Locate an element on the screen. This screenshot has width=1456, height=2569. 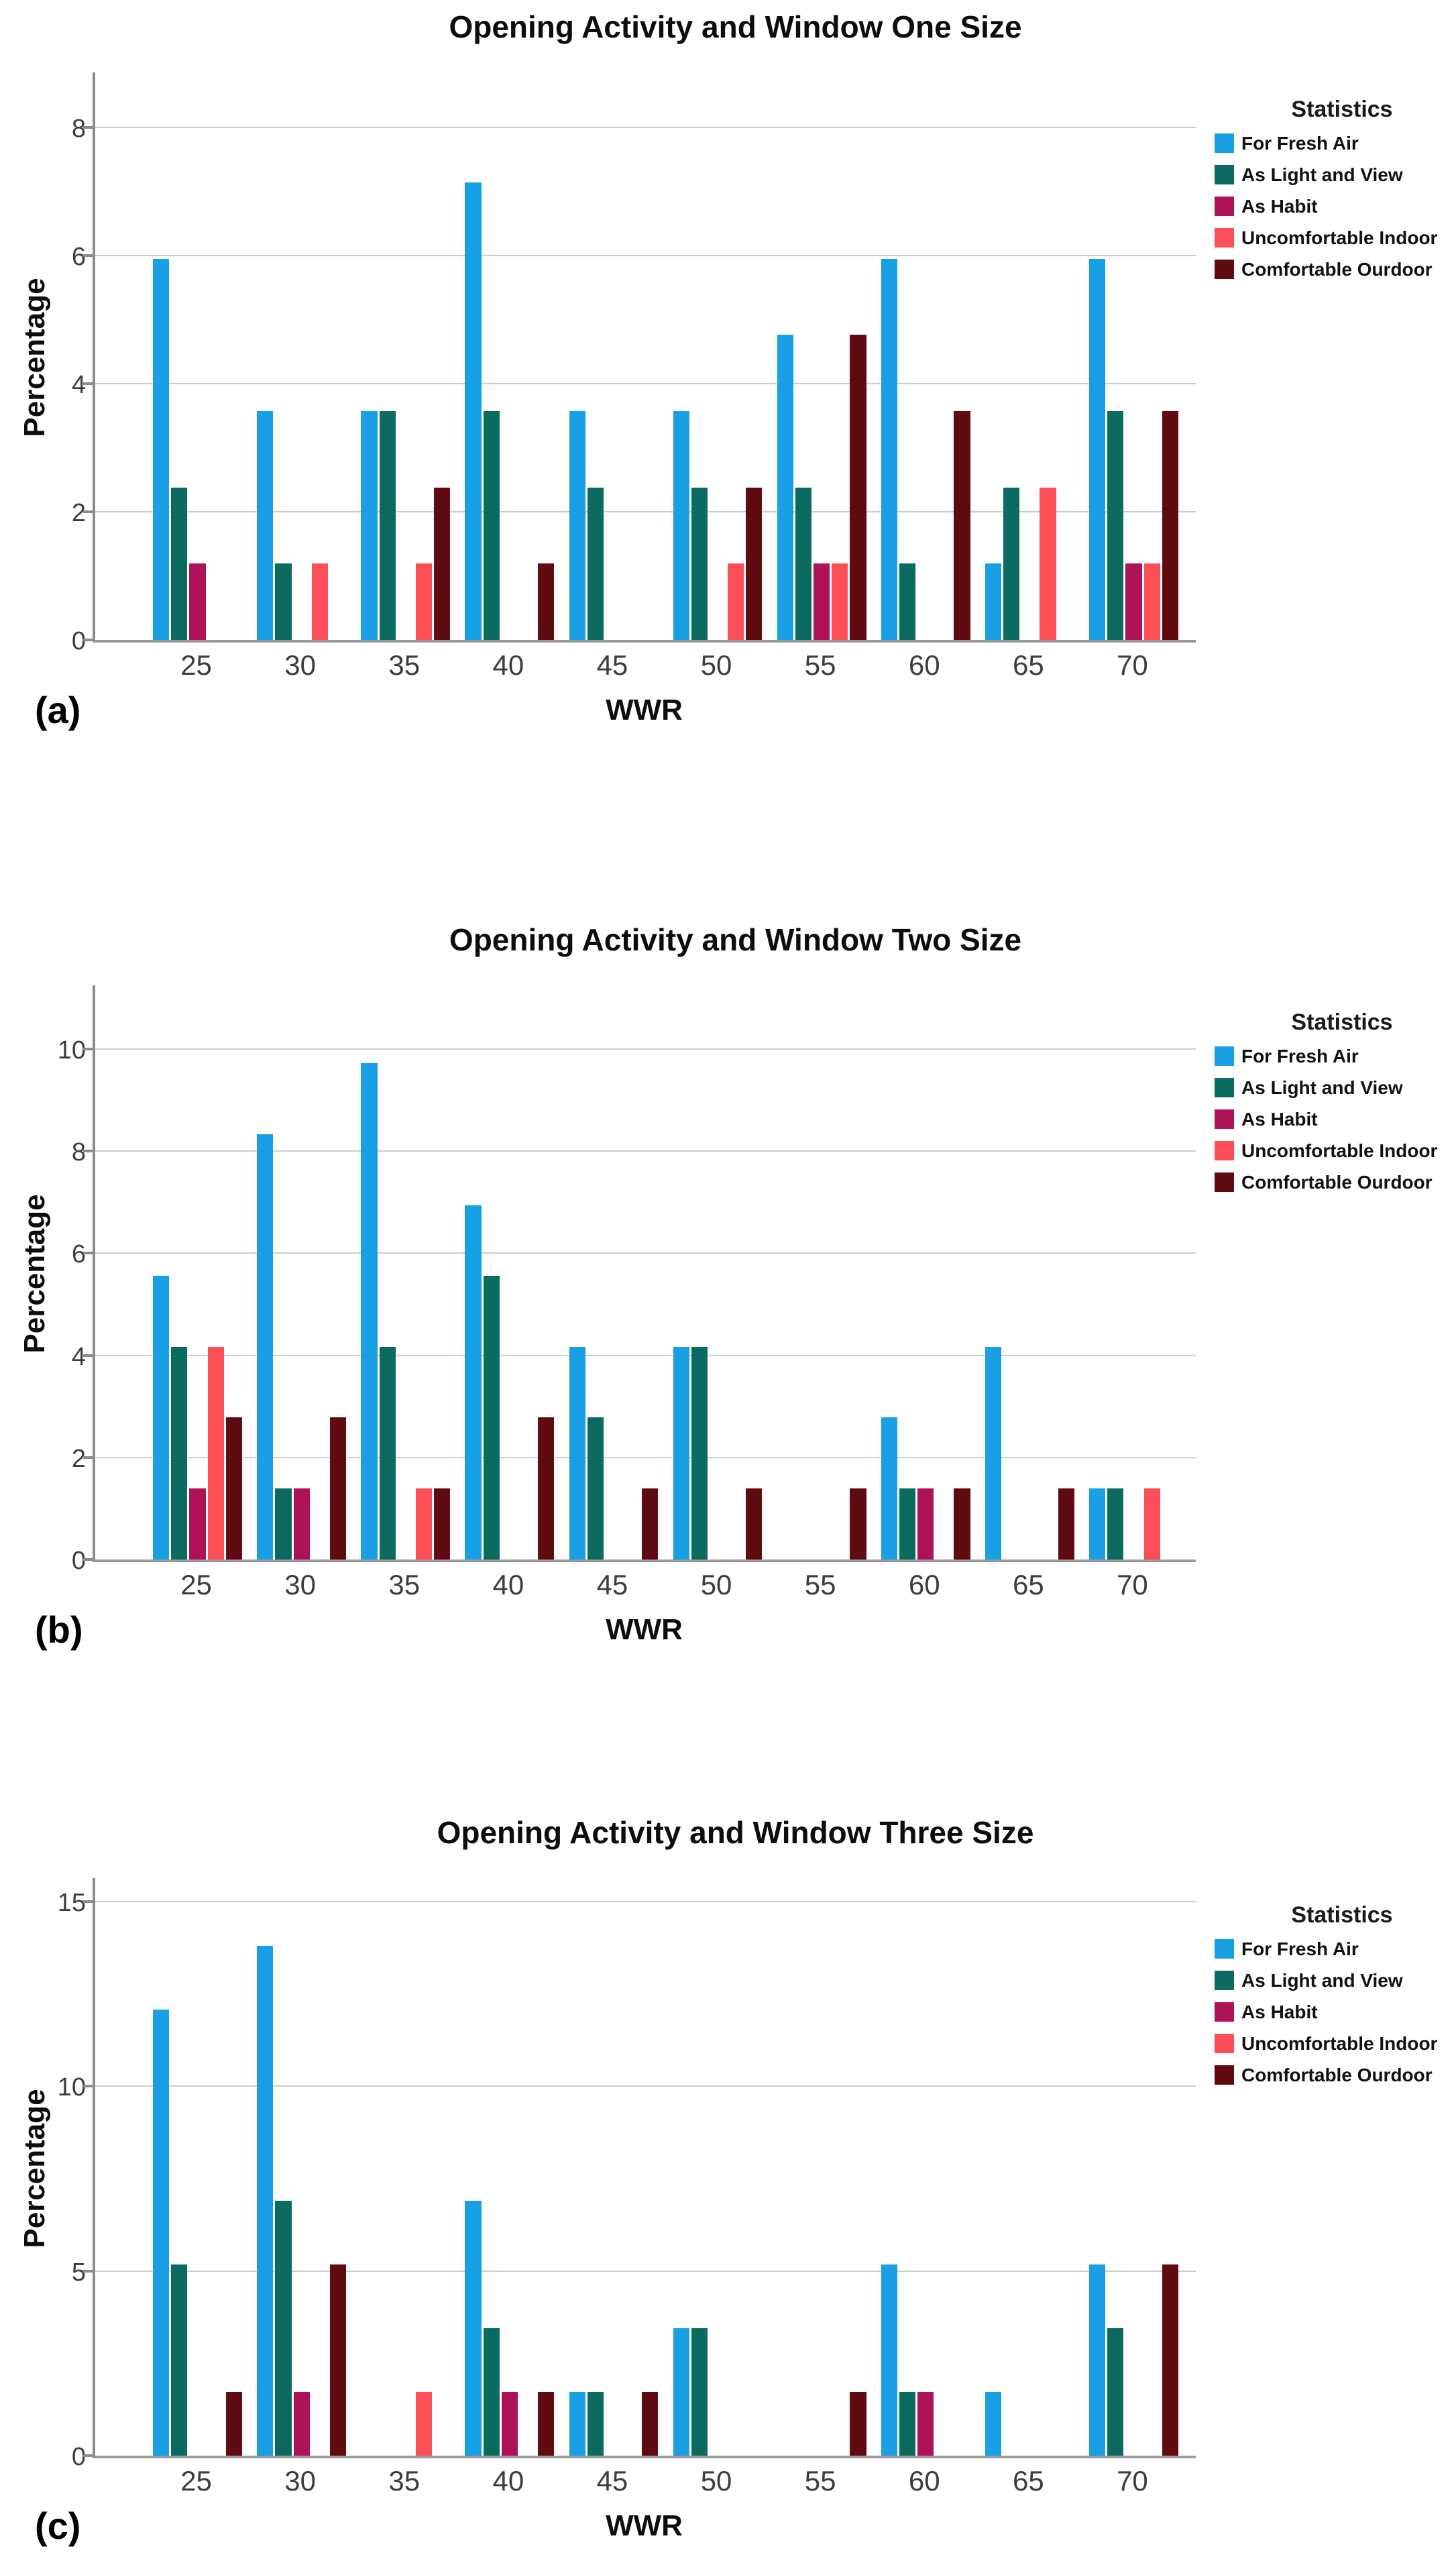
bar-60-as-light-and-view is located at coordinates (907, 601).